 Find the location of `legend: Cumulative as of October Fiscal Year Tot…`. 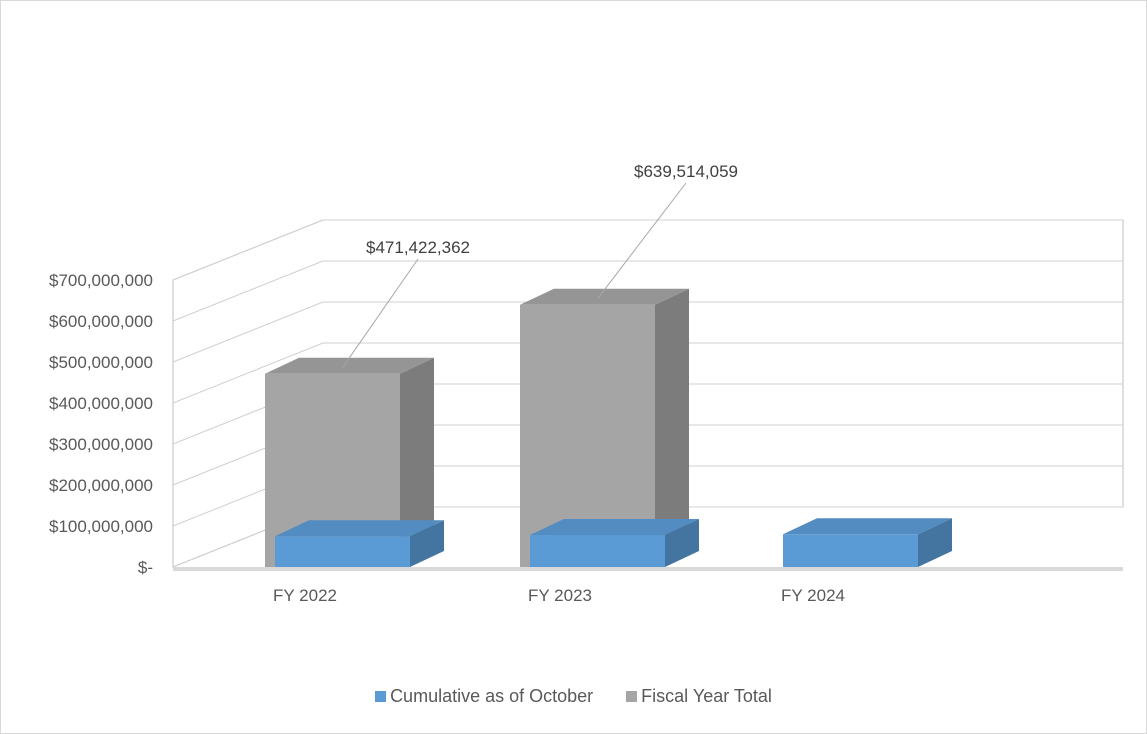

legend: Cumulative as of October Fiscal Year Tot… is located at coordinates (573, 696).